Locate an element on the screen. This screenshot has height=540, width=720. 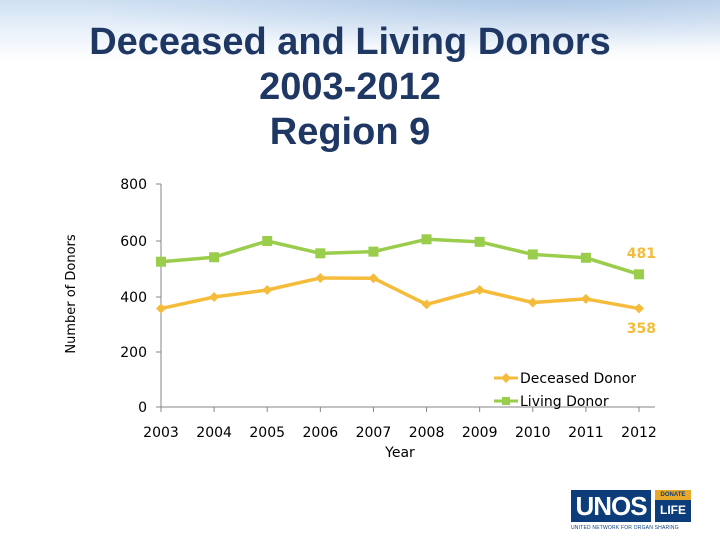
y-tick-label: 200 is located at coordinates (133, 353).